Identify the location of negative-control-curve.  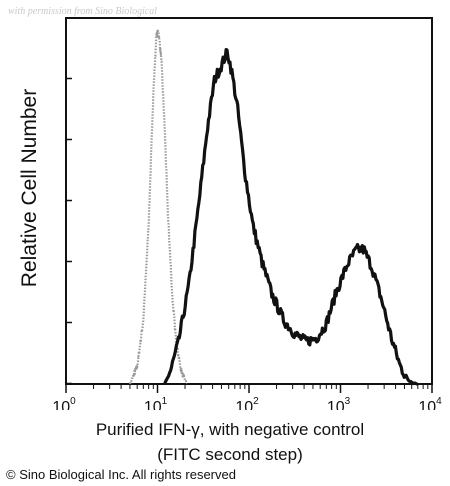
(158, 207).